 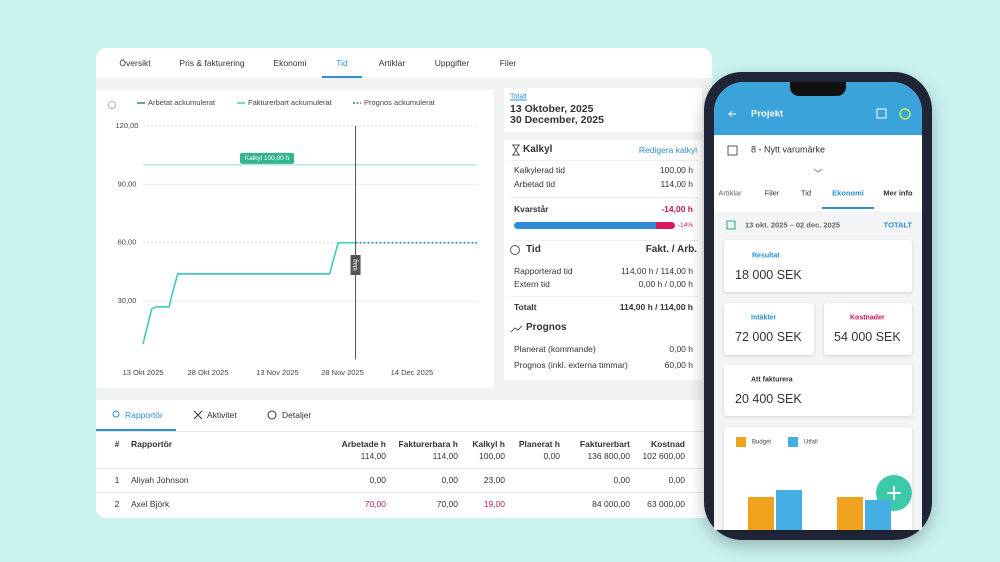 I want to click on period-start: 13 Oktober, 2025, so click(x=552, y=108).